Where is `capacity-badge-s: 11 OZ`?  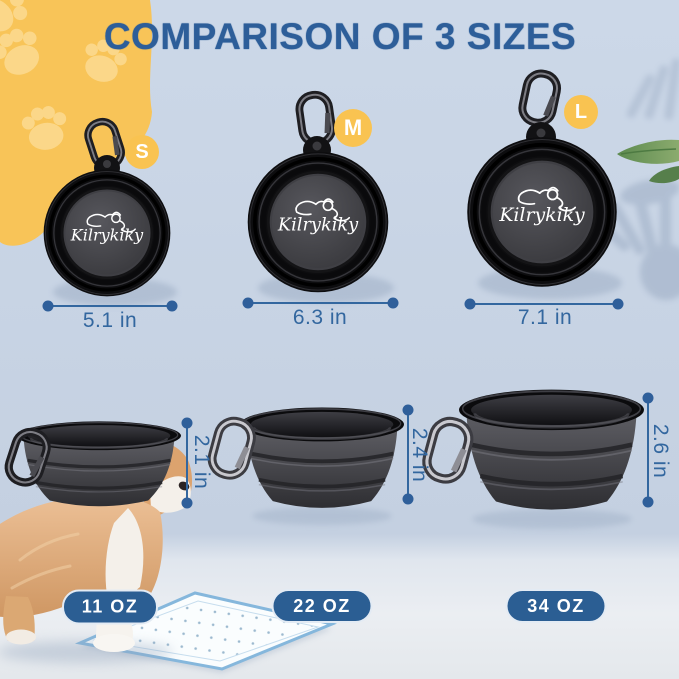
capacity-badge-s: 11 OZ is located at coordinates (110, 607).